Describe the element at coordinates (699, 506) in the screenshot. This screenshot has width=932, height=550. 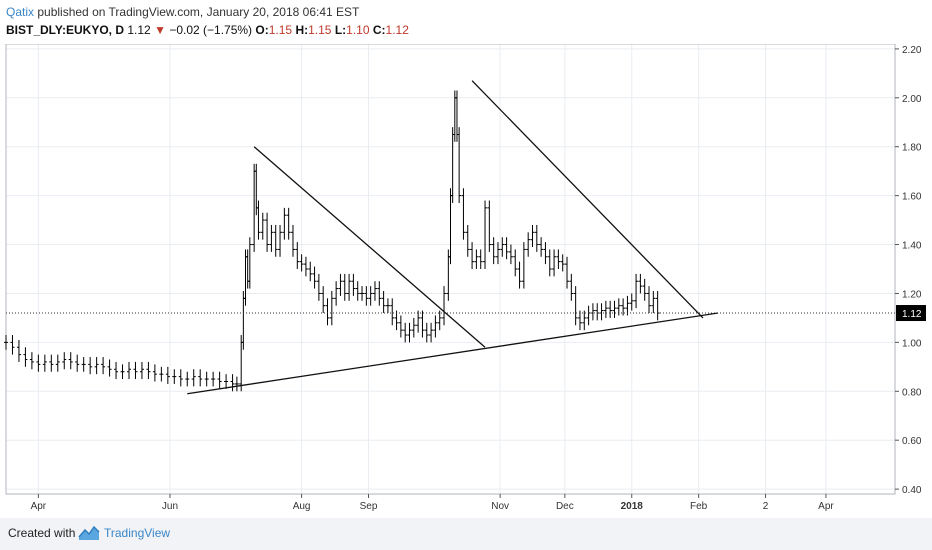
I see `x-tick-label: Feb` at that location.